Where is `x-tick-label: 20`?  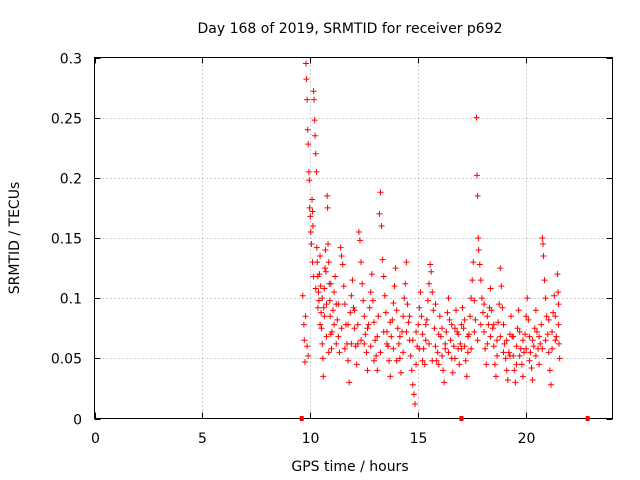 x-tick-label: 20 is located at coordinates (527, 439).